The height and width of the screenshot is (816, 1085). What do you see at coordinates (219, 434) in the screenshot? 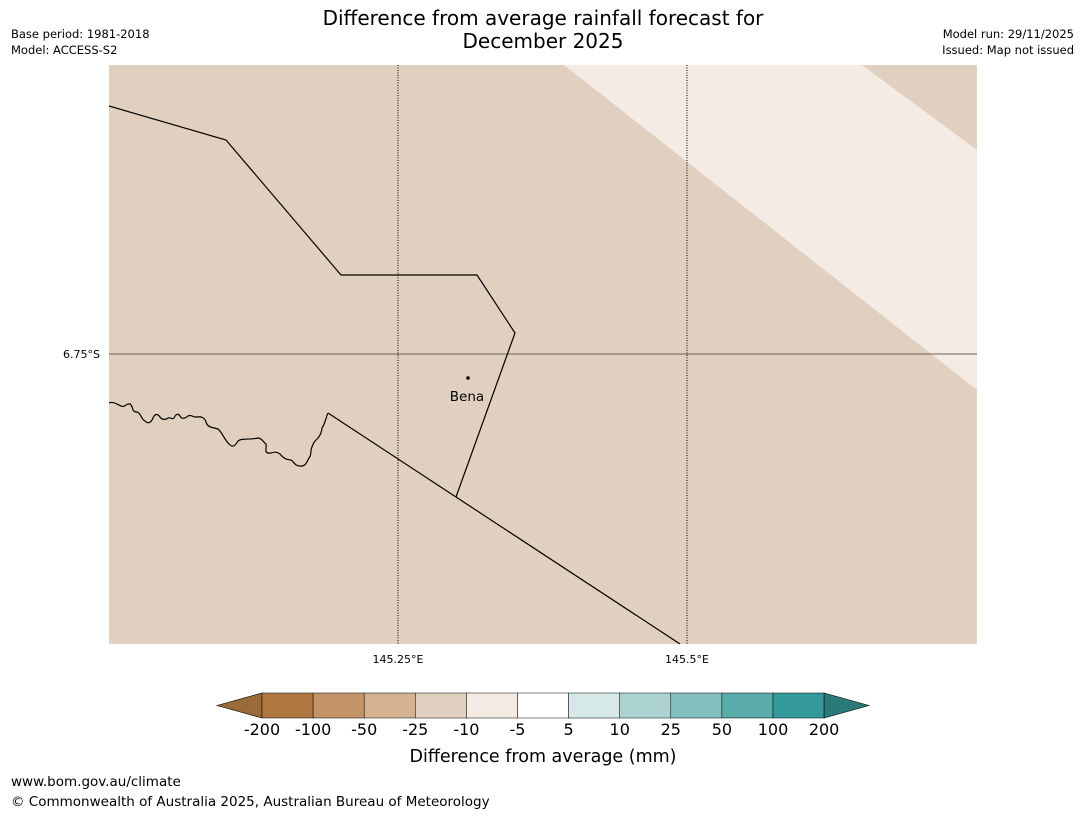
I see `river-outline` at bounding box center [219, 434].